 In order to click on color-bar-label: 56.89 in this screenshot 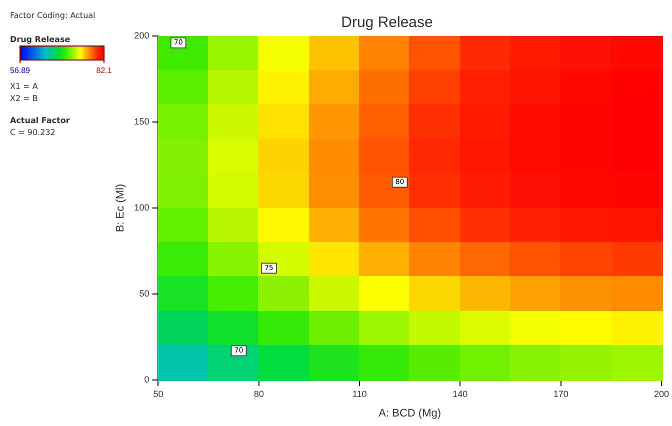, I will do `click(20, 71)`.